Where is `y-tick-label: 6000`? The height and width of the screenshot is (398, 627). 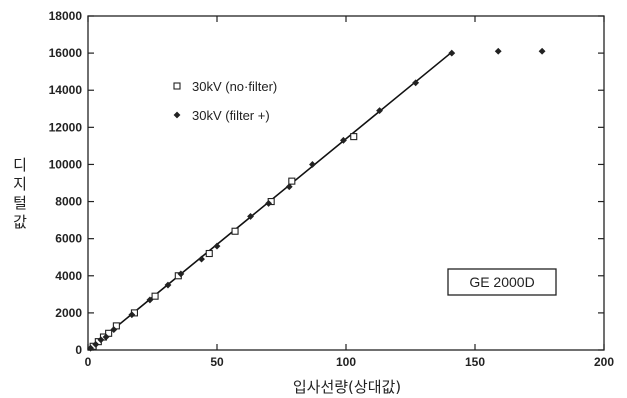
y-tick-label: 6000 is located at coordinates (68, 239).